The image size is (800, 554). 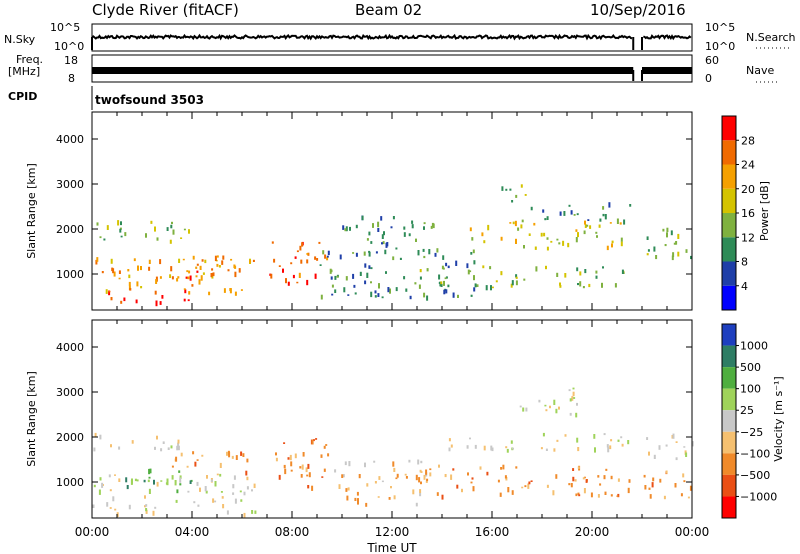 What do you see at coordinates (744, 262) in the screenshot?
I see `colorbar-tick-label: 8` at bounding box center [744, 262].